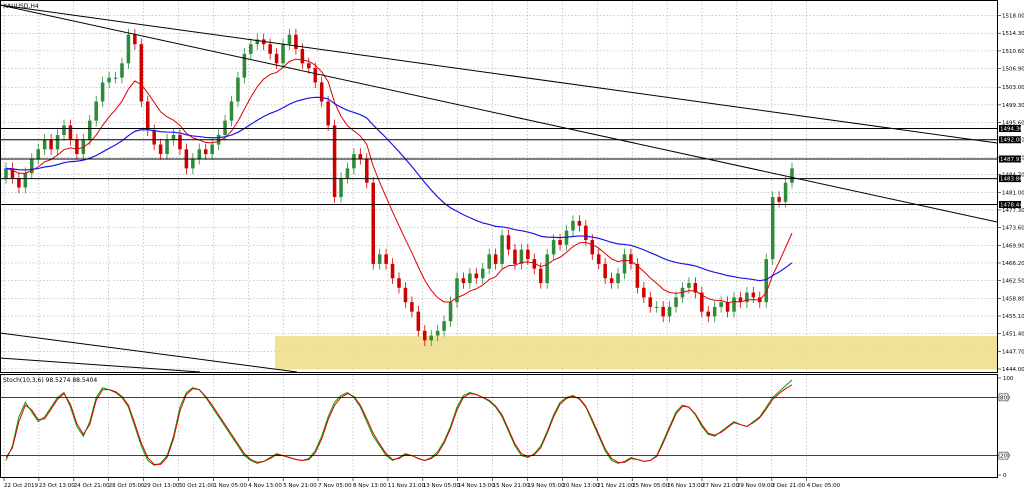 The image size is (1024, 491). I want to click on trendline-lower-a, so click(149, 352).